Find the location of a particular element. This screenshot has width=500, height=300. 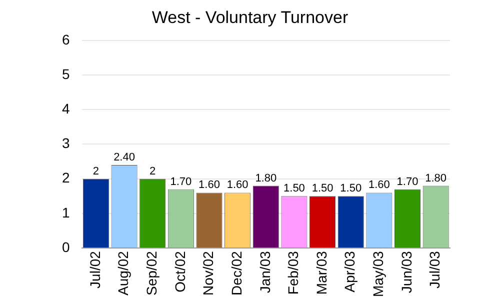

y-tick-label: 5 is located at coordinates (66, 74).